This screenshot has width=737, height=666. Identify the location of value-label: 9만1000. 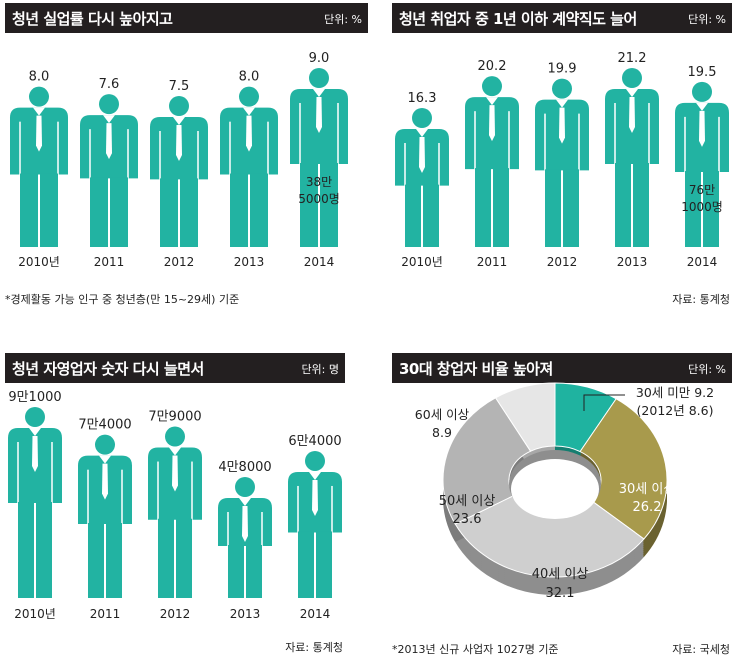
(34, 397).